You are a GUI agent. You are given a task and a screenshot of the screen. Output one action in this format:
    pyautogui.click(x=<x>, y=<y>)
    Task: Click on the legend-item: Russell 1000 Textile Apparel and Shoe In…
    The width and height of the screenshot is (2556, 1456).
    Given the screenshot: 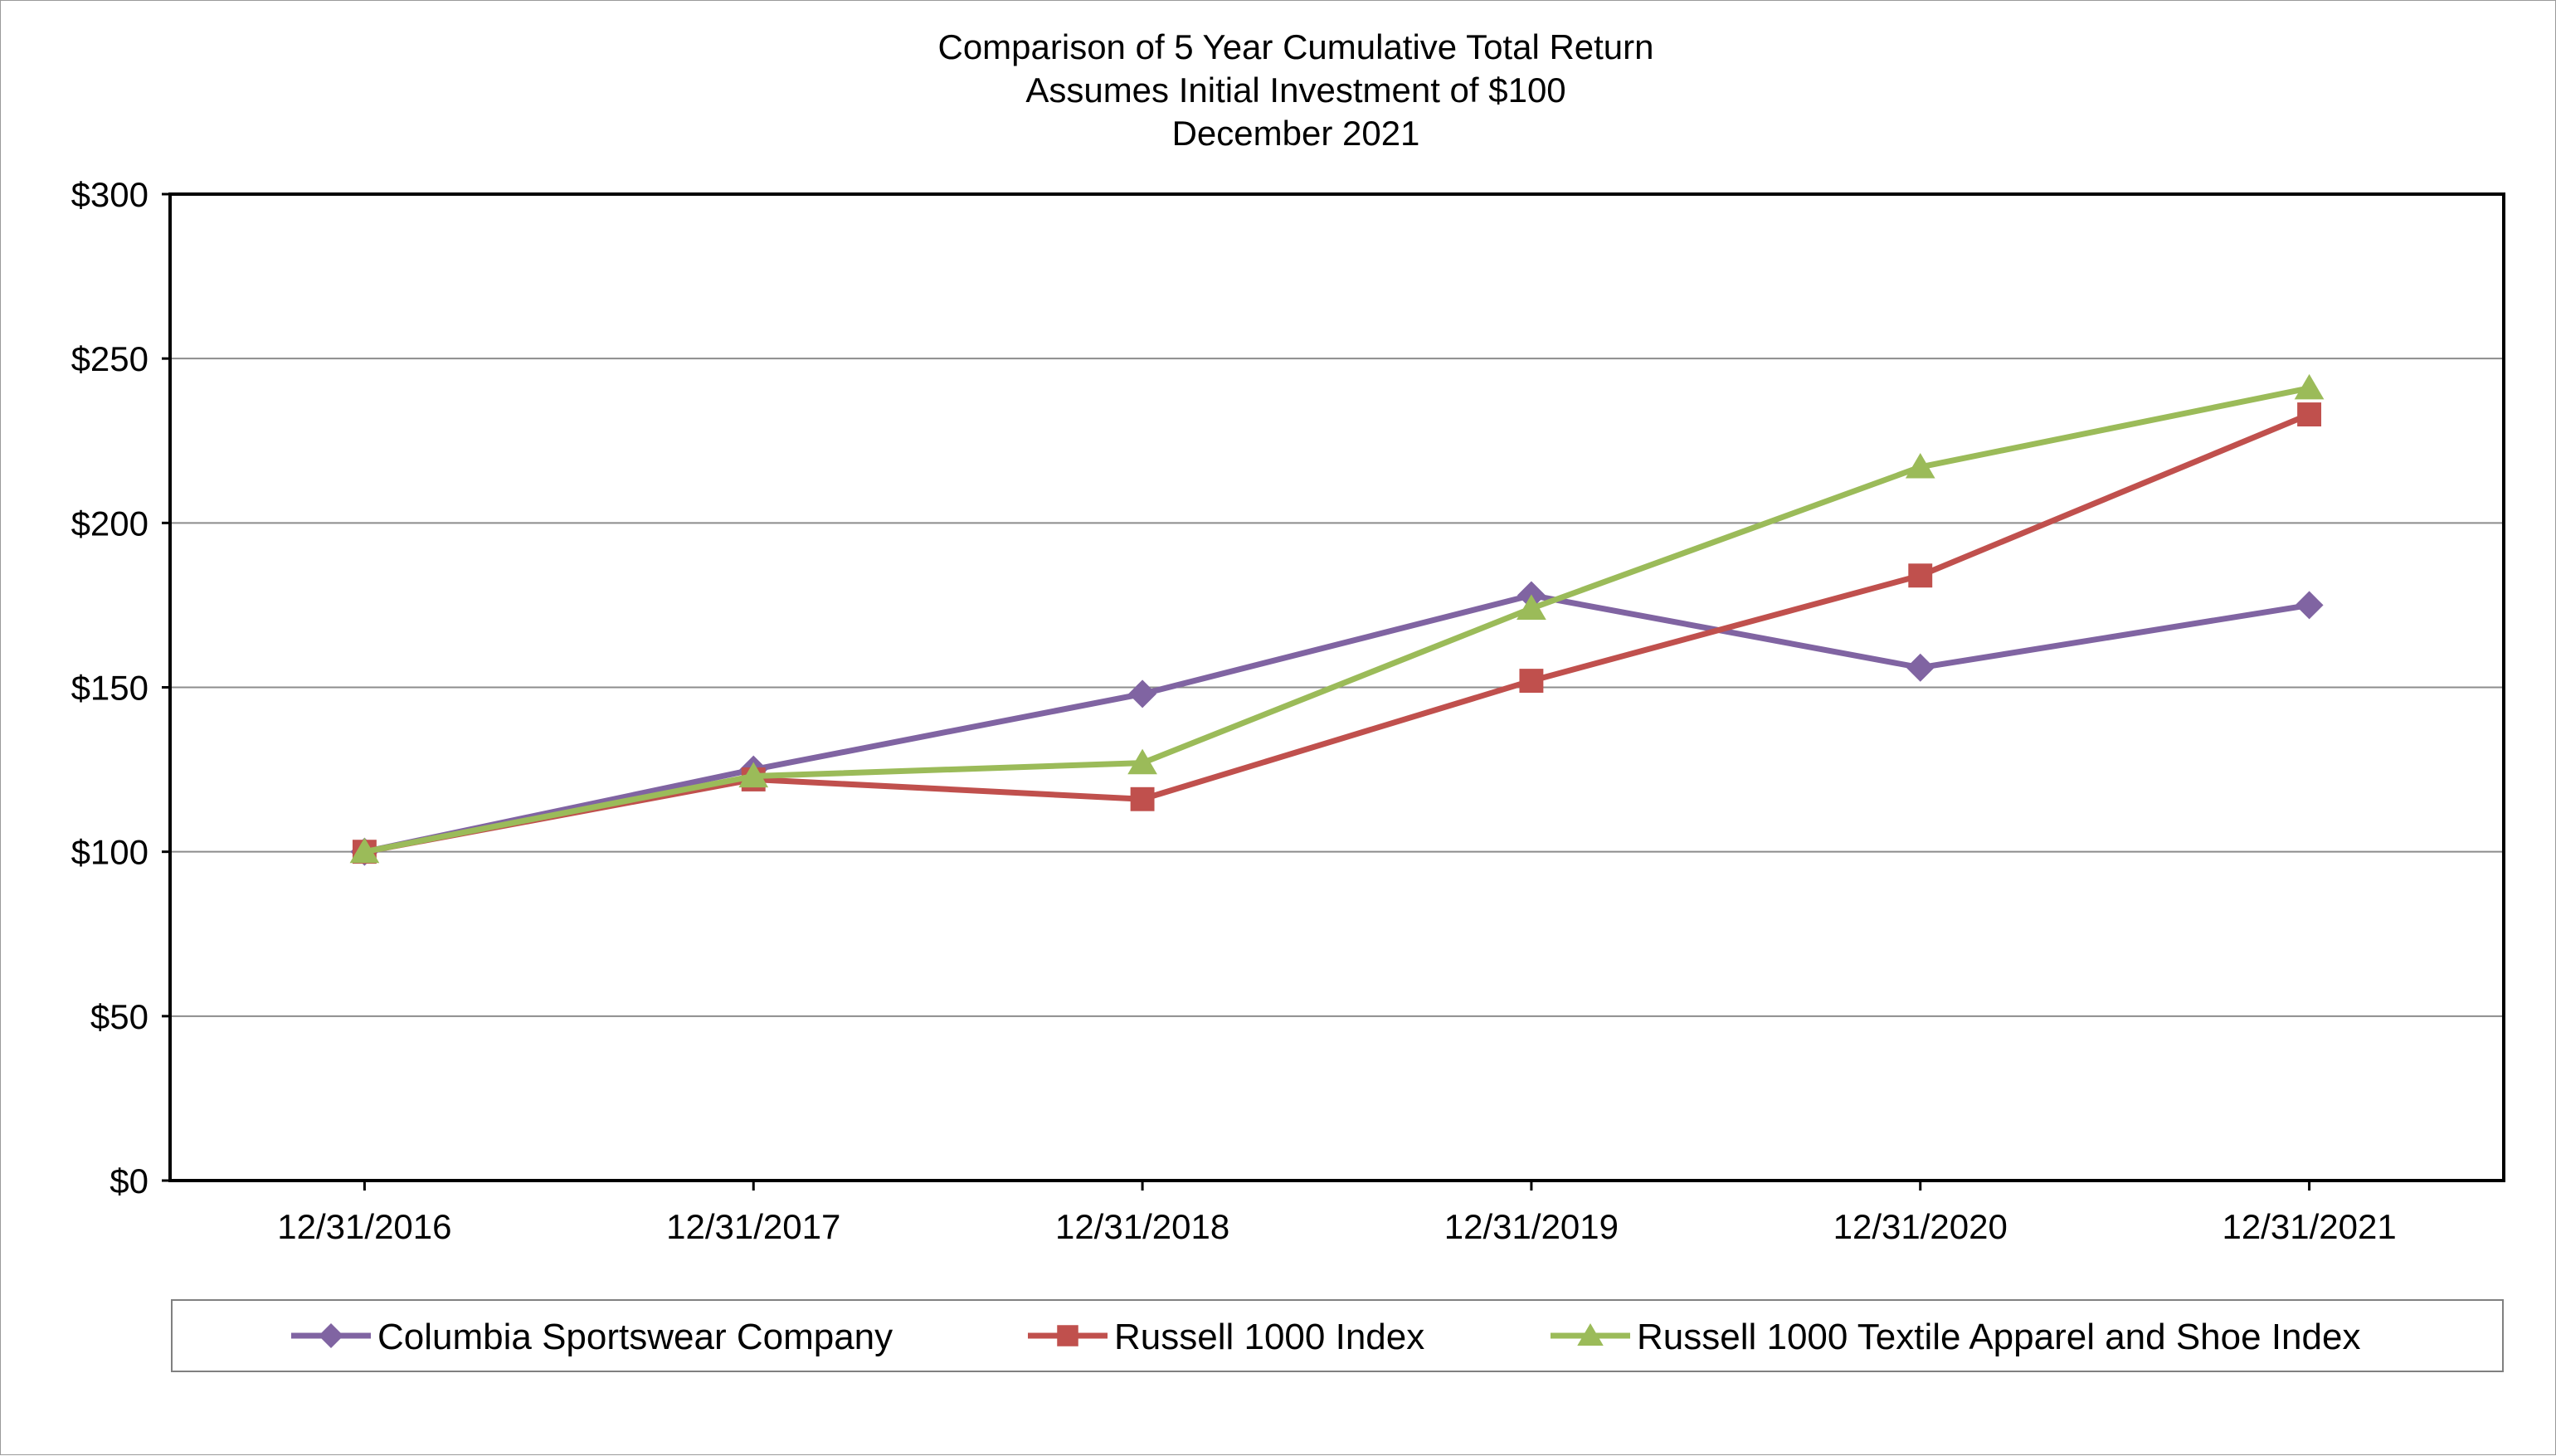 What is the action you would take?
    pyautogui.click(x=1955, y=1337)
    